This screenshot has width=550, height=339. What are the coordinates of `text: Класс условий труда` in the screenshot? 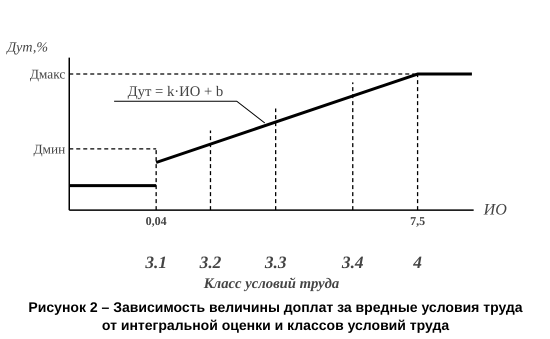 It's located at (271, 284).